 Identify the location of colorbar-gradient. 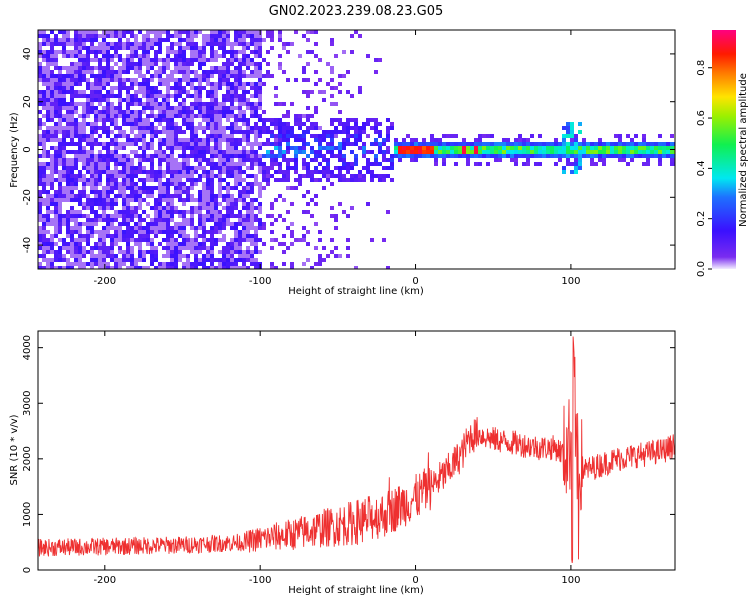
(724, 149).